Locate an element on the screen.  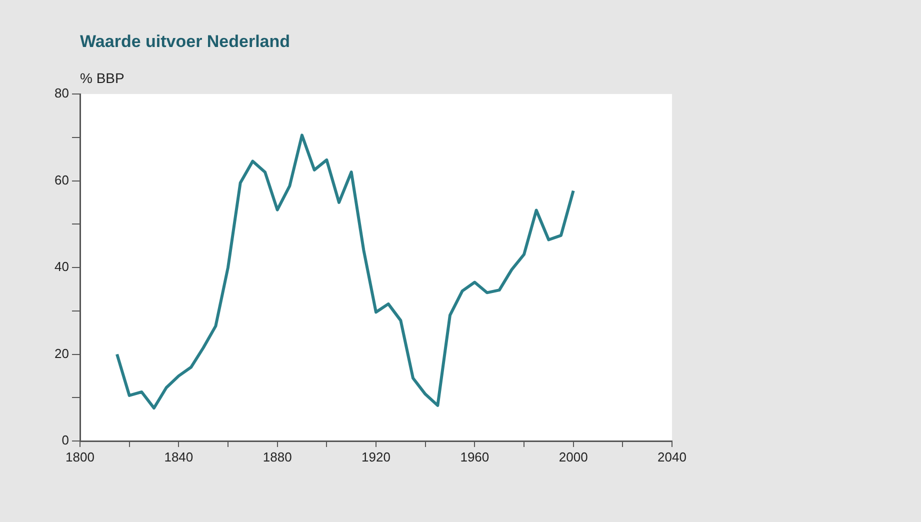
x-tick-label: 2000 is located at coordinates (573, 456).